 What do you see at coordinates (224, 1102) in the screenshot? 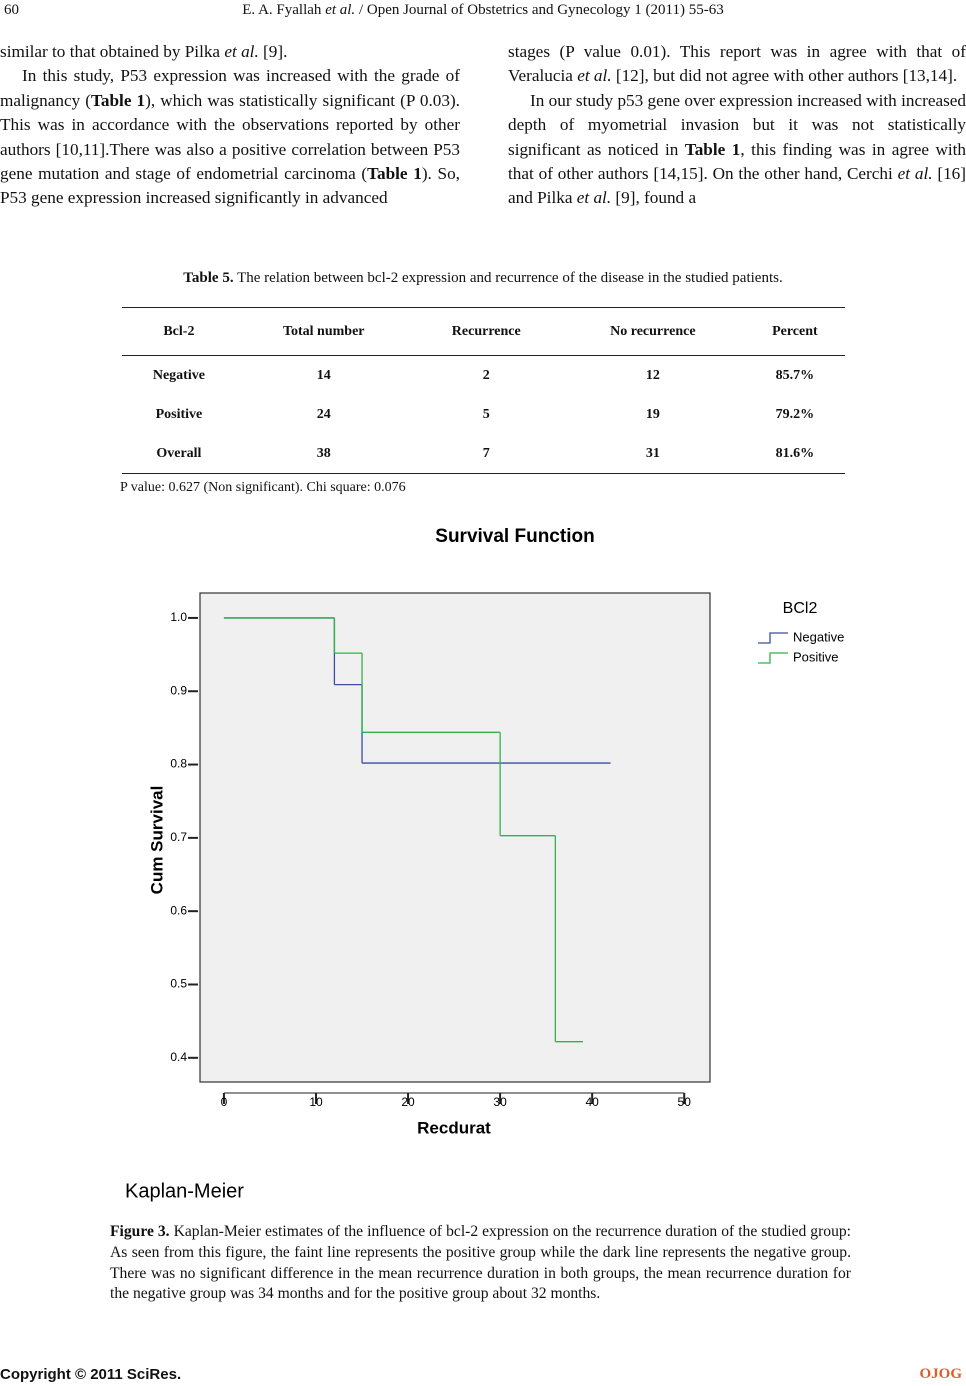
I see `x-tick-label: 0` at bounding box center [224, 1102].